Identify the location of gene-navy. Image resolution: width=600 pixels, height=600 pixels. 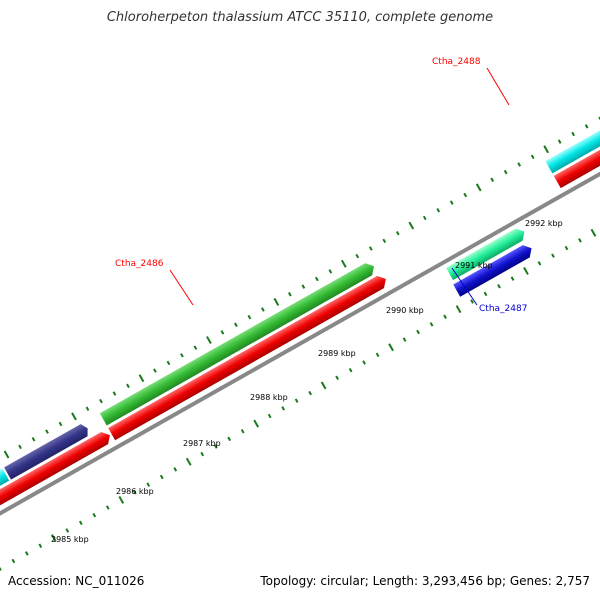
(46, 452).